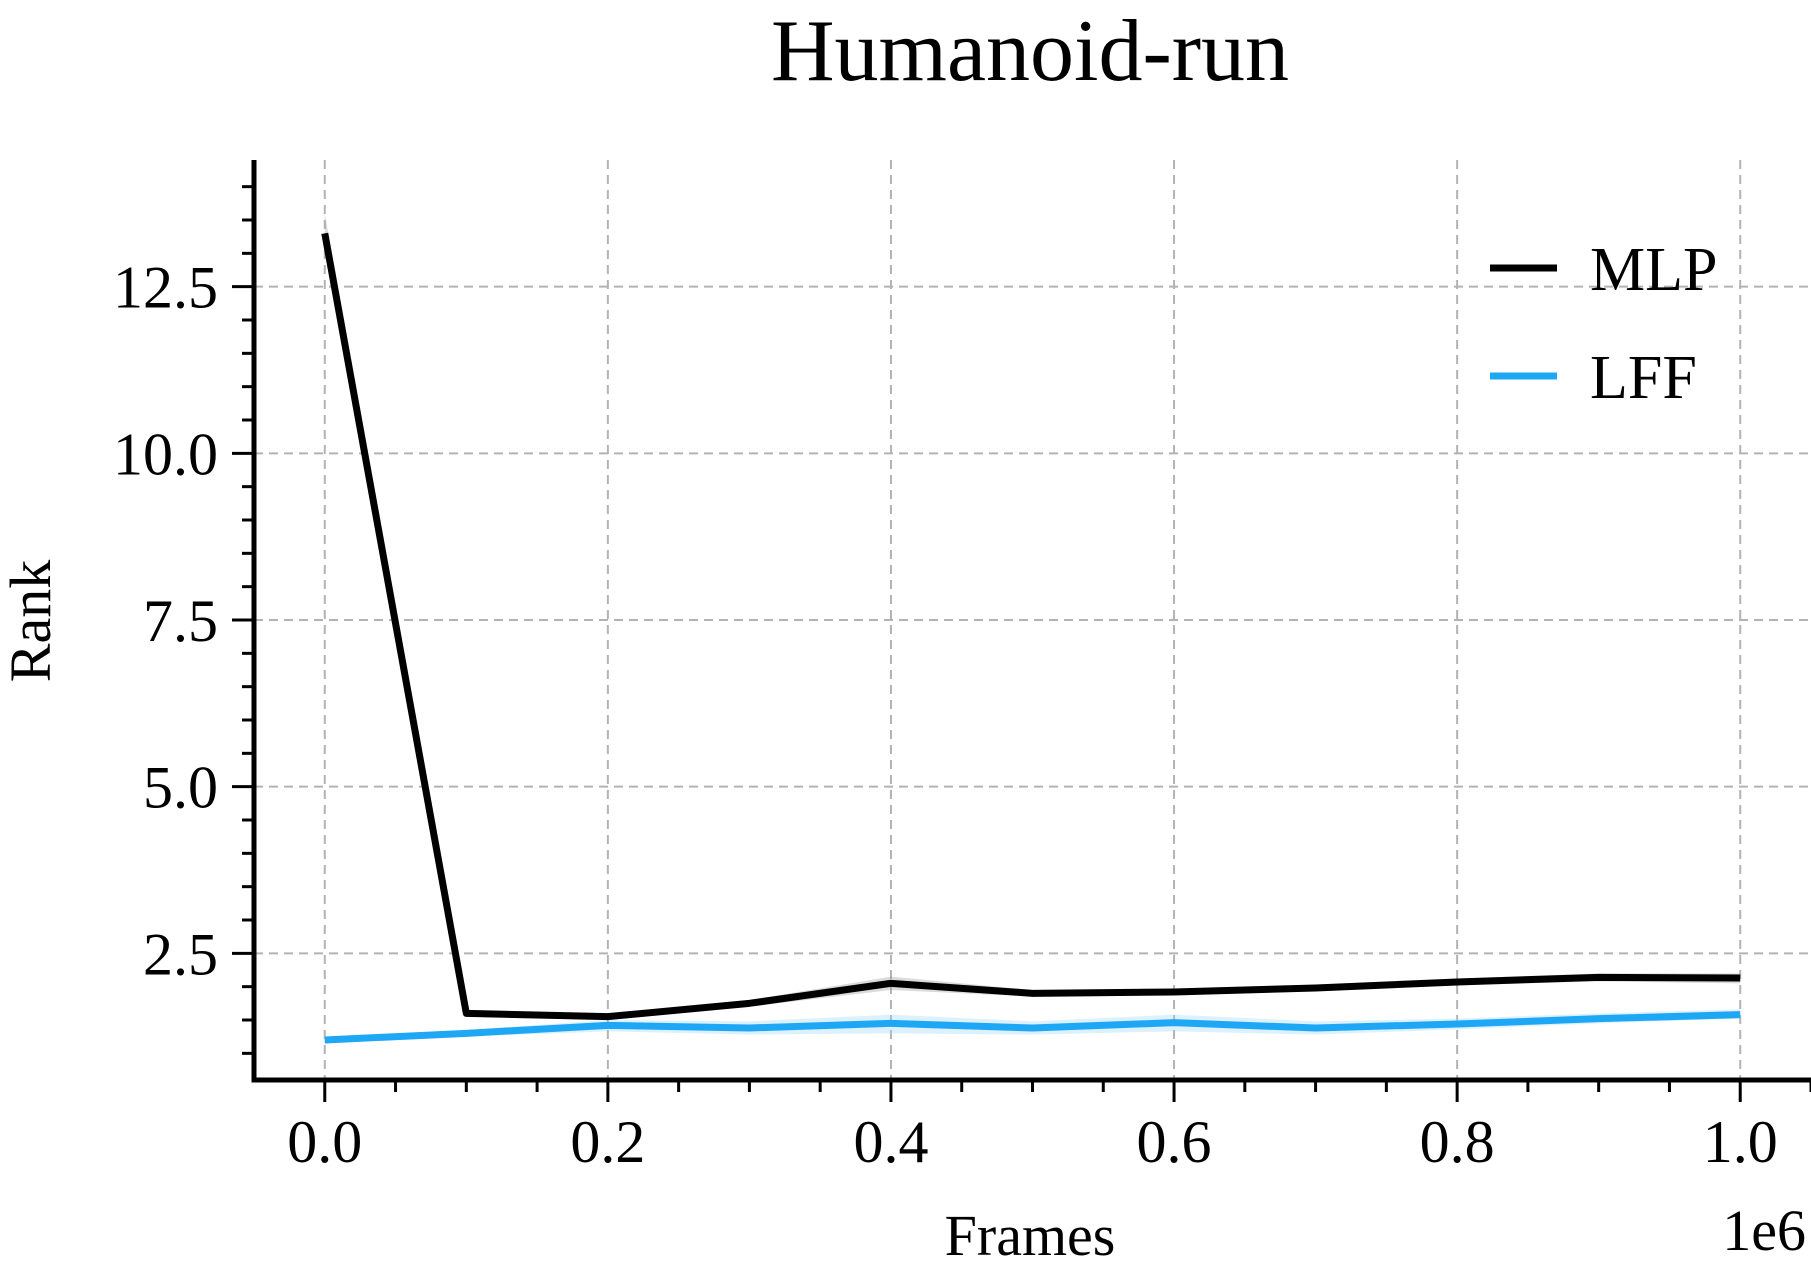 The image size is (1811, 1272). I want to click on legend: MLP LFF, so click(1603, 324).